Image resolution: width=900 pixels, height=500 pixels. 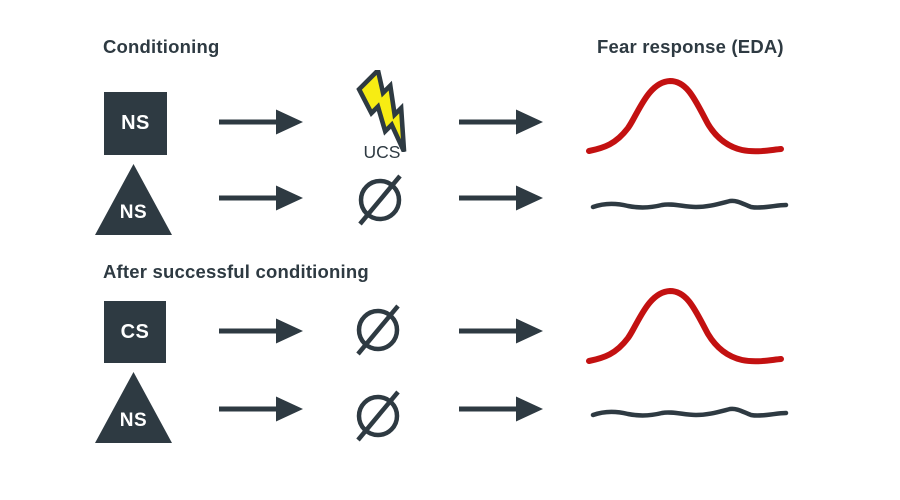 I want to click on cs-square: CS, so click(x=135, y=332).